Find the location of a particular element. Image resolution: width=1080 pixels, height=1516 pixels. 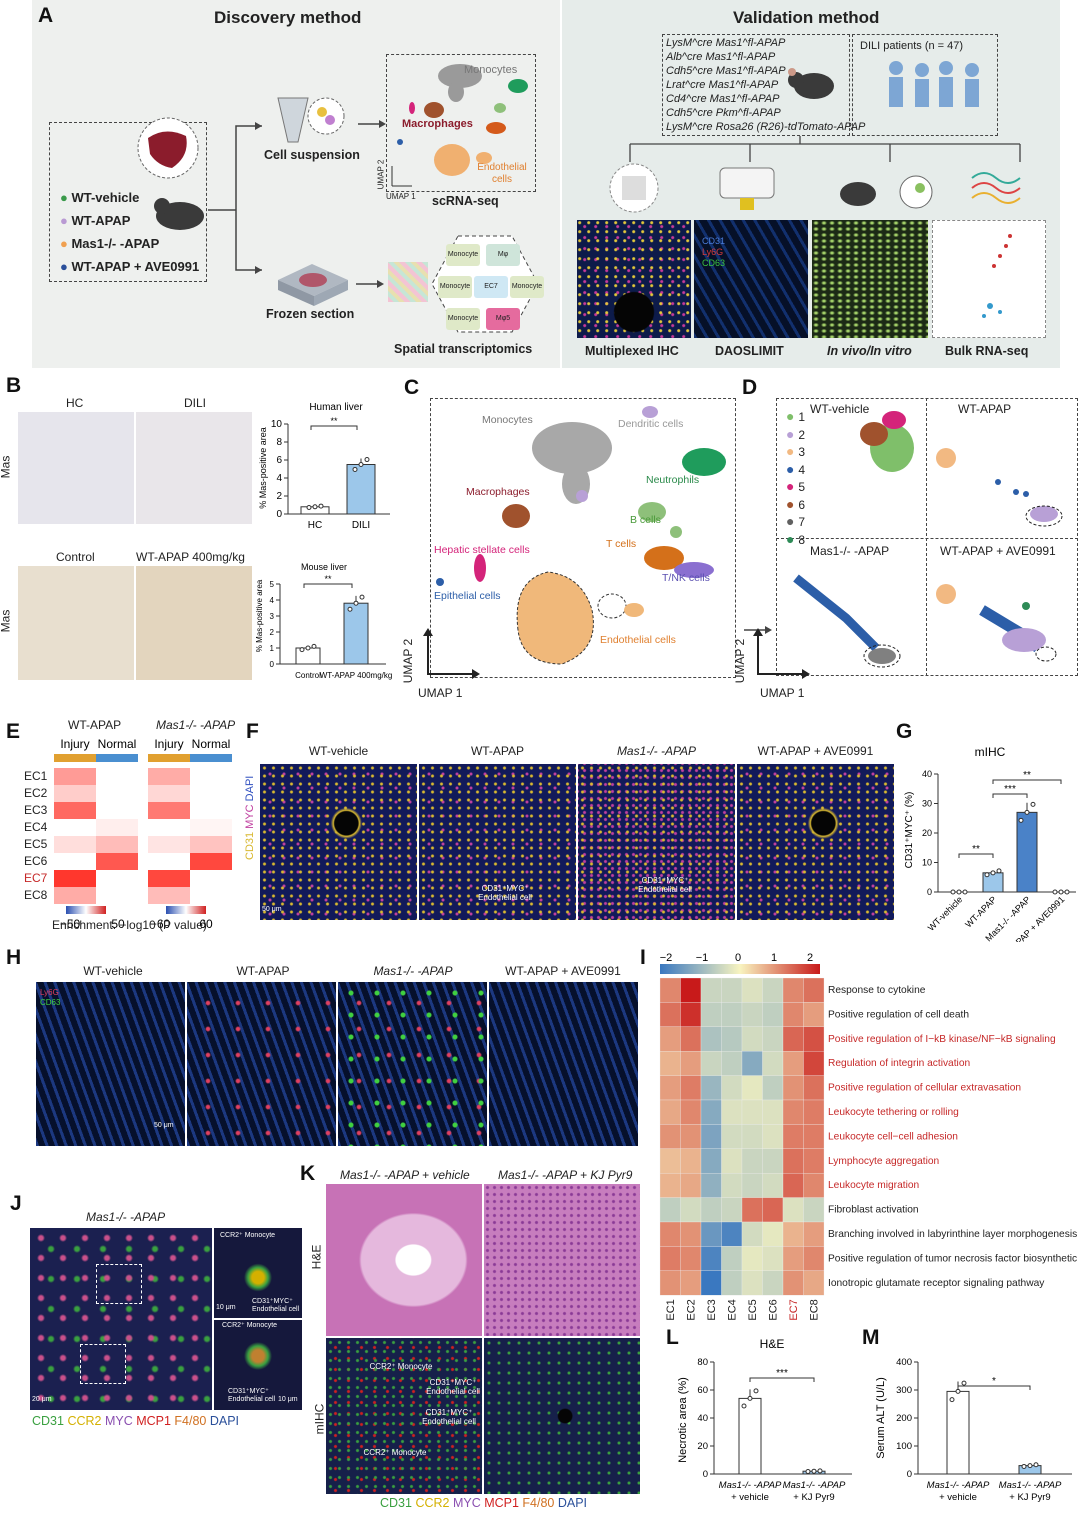

dili-box is located at coordinates (925, 85).